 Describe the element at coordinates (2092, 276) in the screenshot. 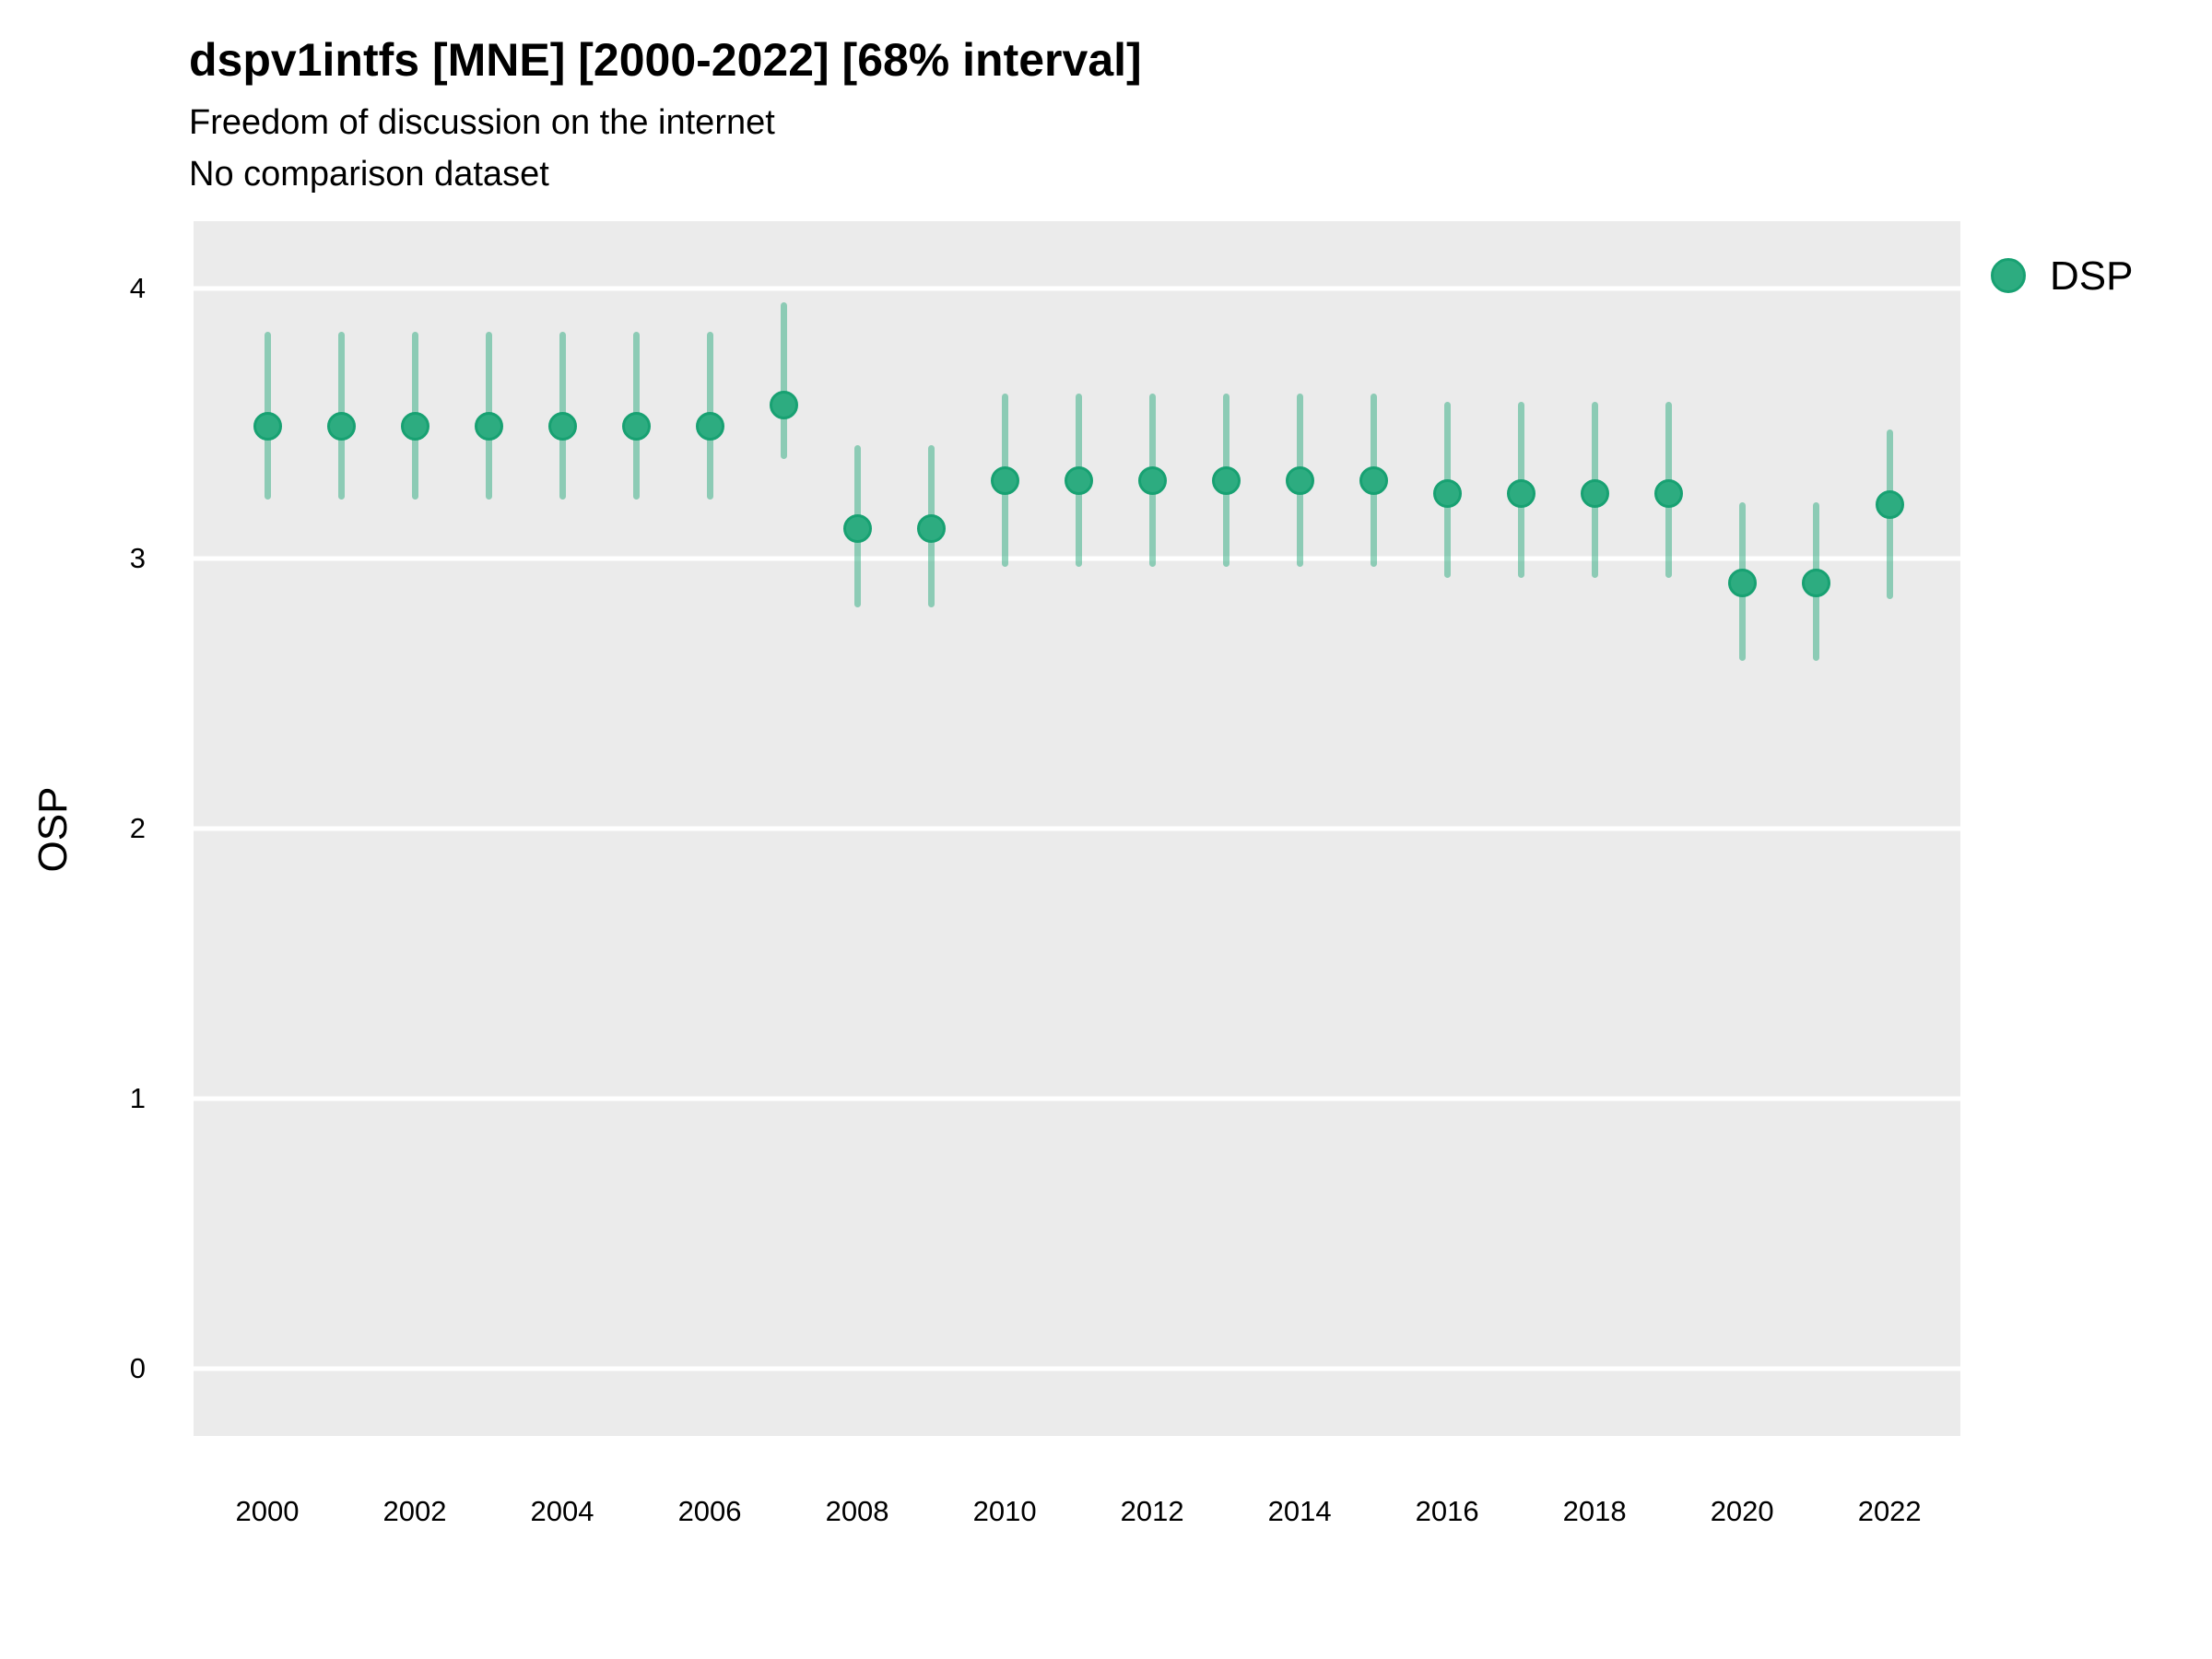

I see `legend-series-label: DSP` at that location.